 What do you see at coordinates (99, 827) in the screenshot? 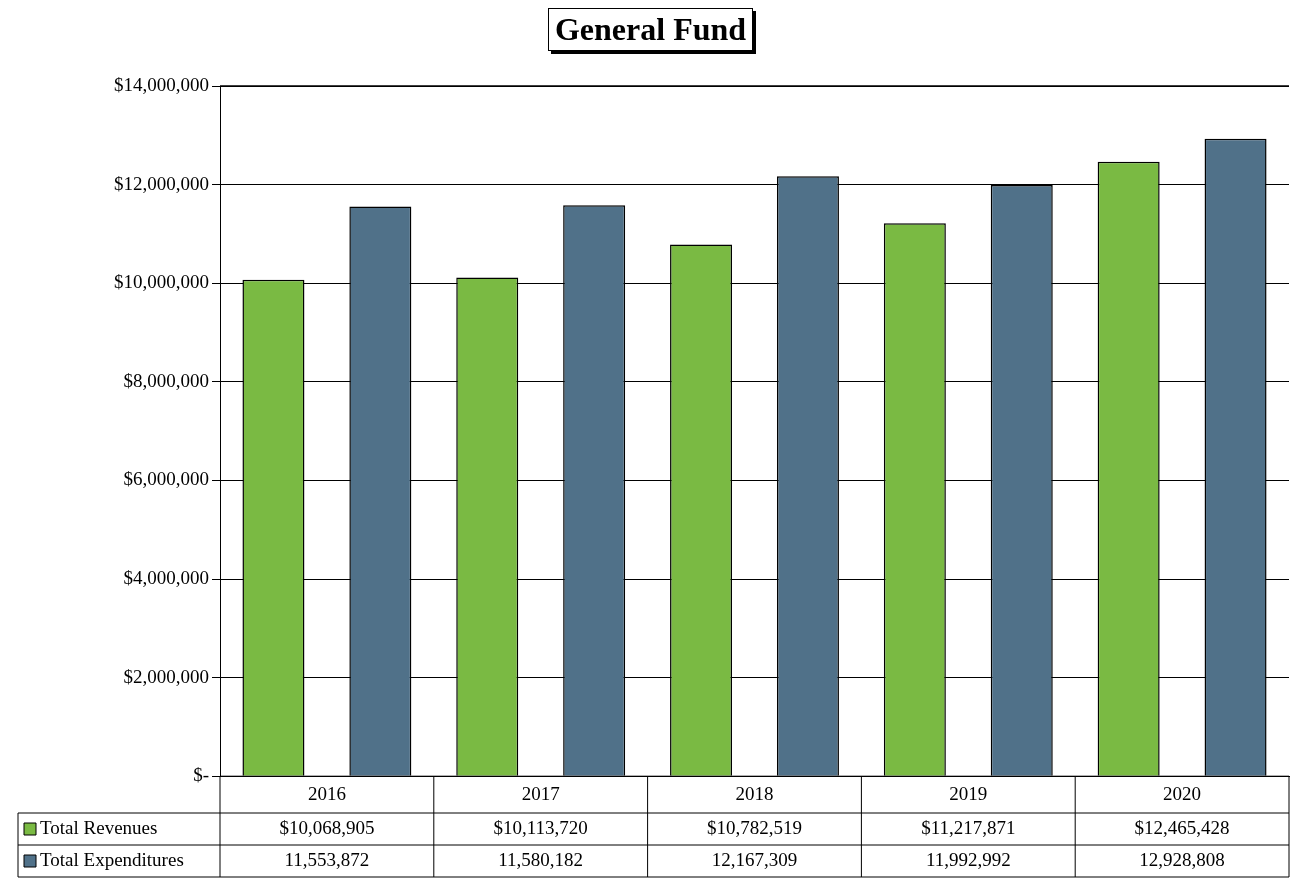
I see `legend-label: Total Revenues` at bounding box center [99, 827].